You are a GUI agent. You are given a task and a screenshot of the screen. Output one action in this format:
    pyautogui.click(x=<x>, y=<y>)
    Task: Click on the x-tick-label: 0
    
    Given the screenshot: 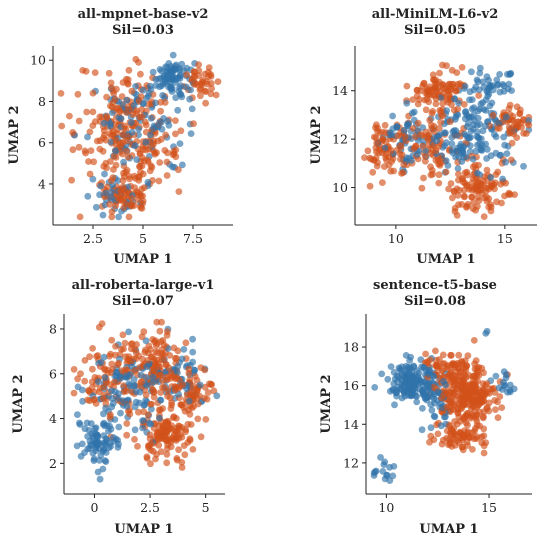 What is the action you would take?
    pyautogui.click(x=94, y=507)
    